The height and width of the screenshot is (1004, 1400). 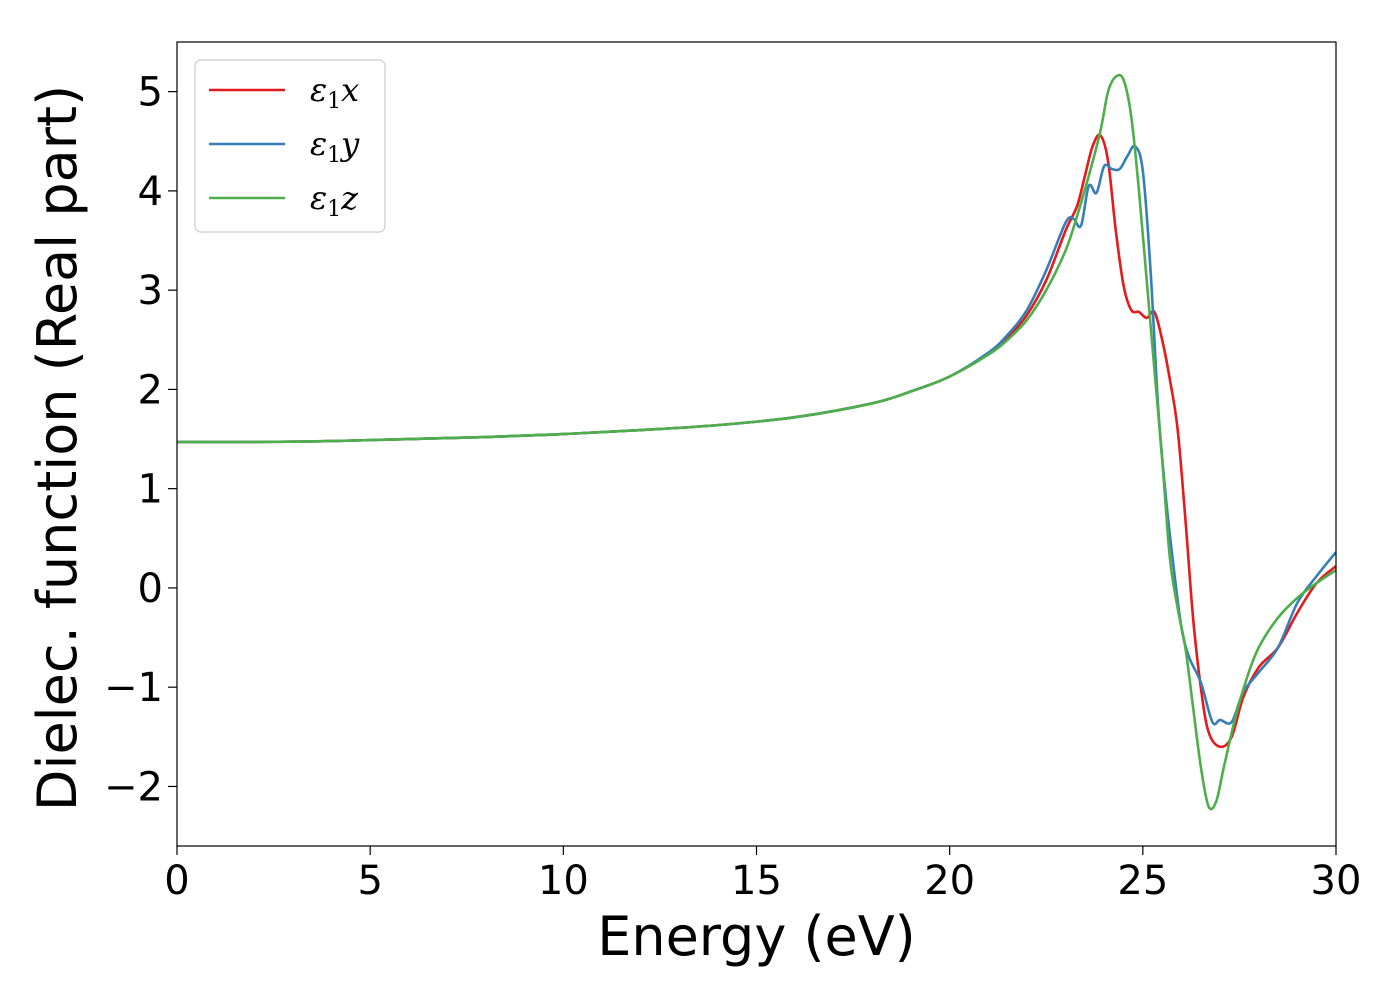 I want to click on x-axis: 0 5 10 15 20 25 30, so click(x=762, y=875).